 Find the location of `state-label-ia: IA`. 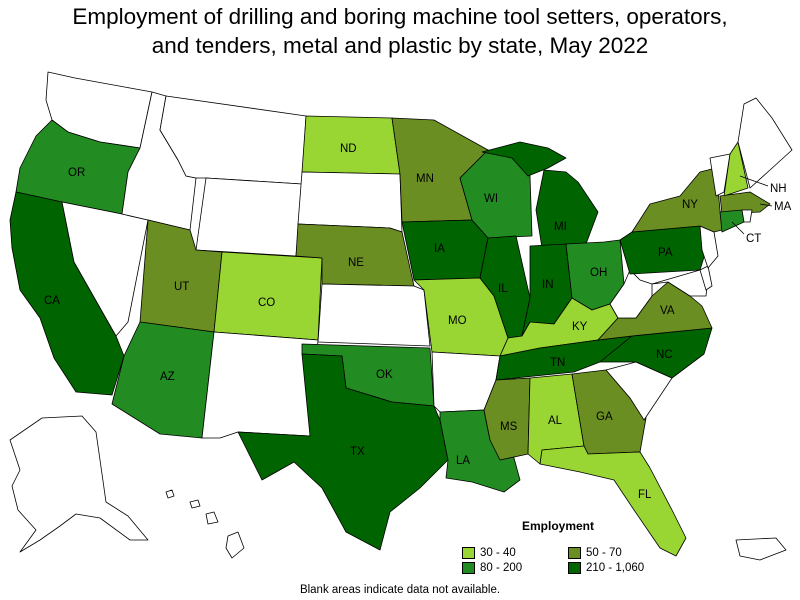

state-label-ia: IA is located at coordinates (439, 249).